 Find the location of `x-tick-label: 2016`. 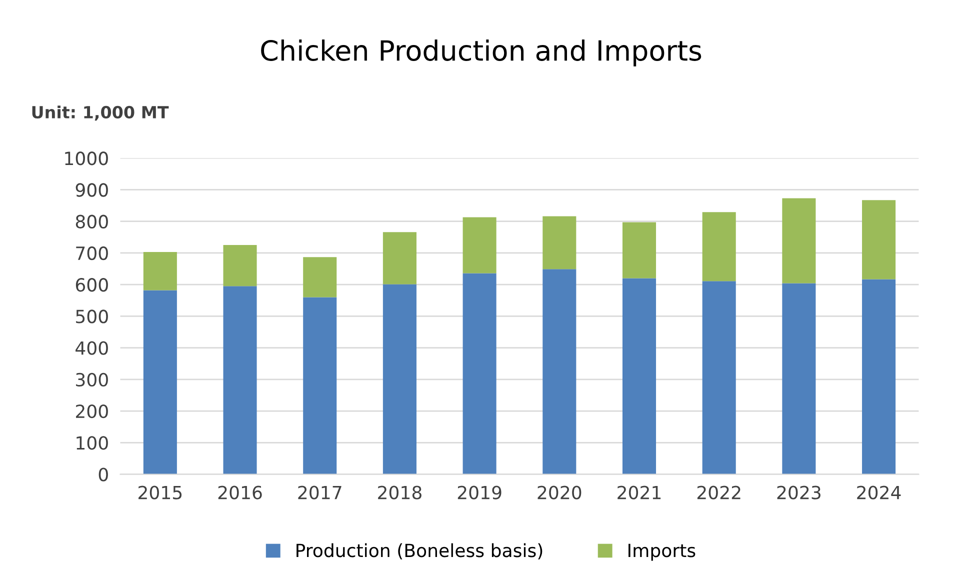

x-tick-label: 2016 is located at coordinates (240, 493).